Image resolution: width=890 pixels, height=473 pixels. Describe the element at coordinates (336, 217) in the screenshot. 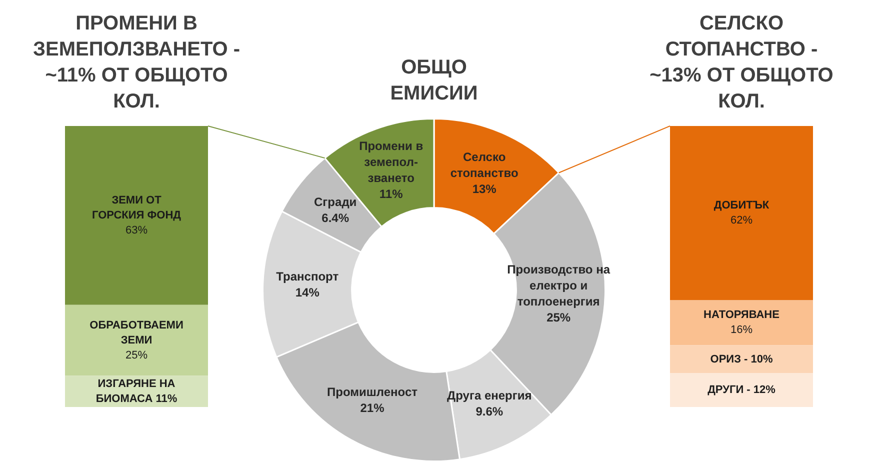

I see `data-label: 6.4%` at that location.